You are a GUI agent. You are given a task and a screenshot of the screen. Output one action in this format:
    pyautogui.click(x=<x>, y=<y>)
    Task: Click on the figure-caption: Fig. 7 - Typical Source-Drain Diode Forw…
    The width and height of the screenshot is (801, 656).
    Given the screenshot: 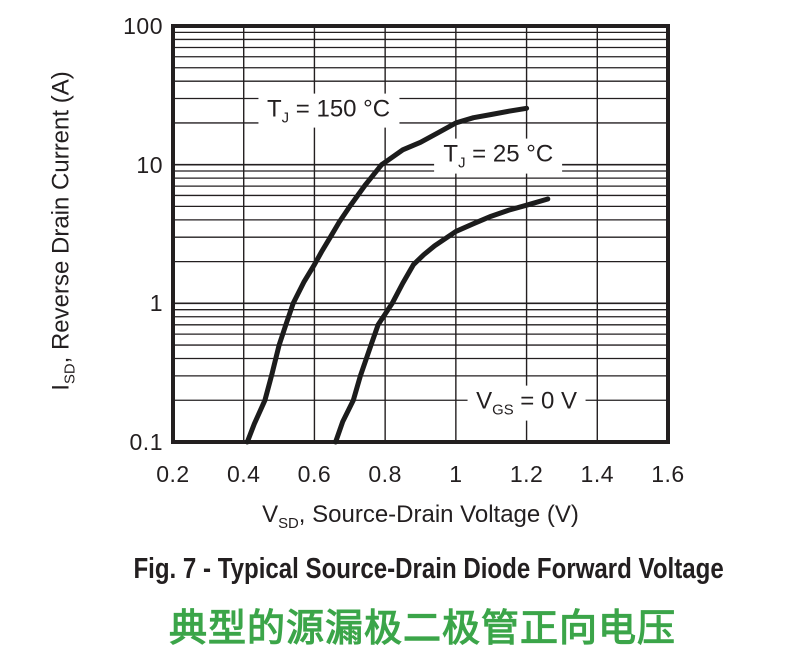 What is the action you would take?
    pyautogui.click(x=400, y=569)
    